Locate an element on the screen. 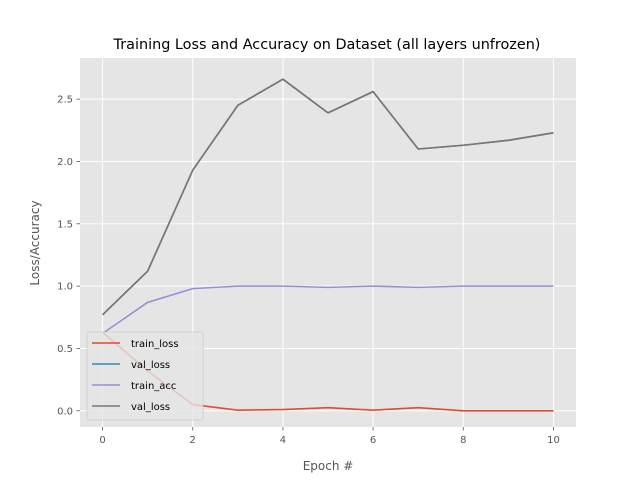 The width and height of the screenshot is (640, 480). y-tick-label: 1.5 is located at coordinates (65, 224).